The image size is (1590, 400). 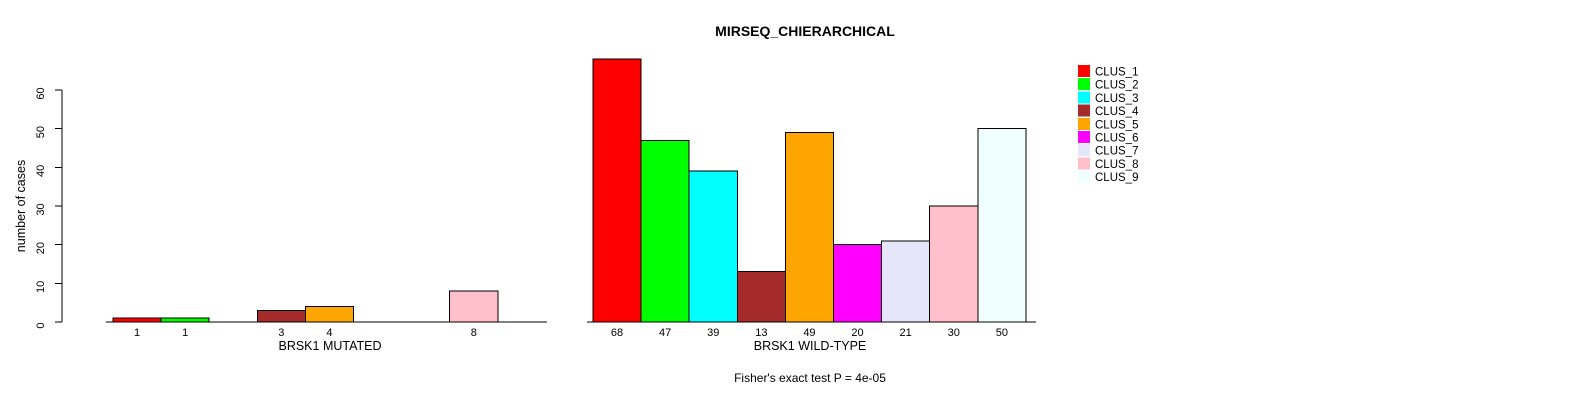 What do you see at coordinates (49, 208) in the screenshot?
I see `y-axis: 0 10 20 30 40 50 60` at bounding box center [49, 208].